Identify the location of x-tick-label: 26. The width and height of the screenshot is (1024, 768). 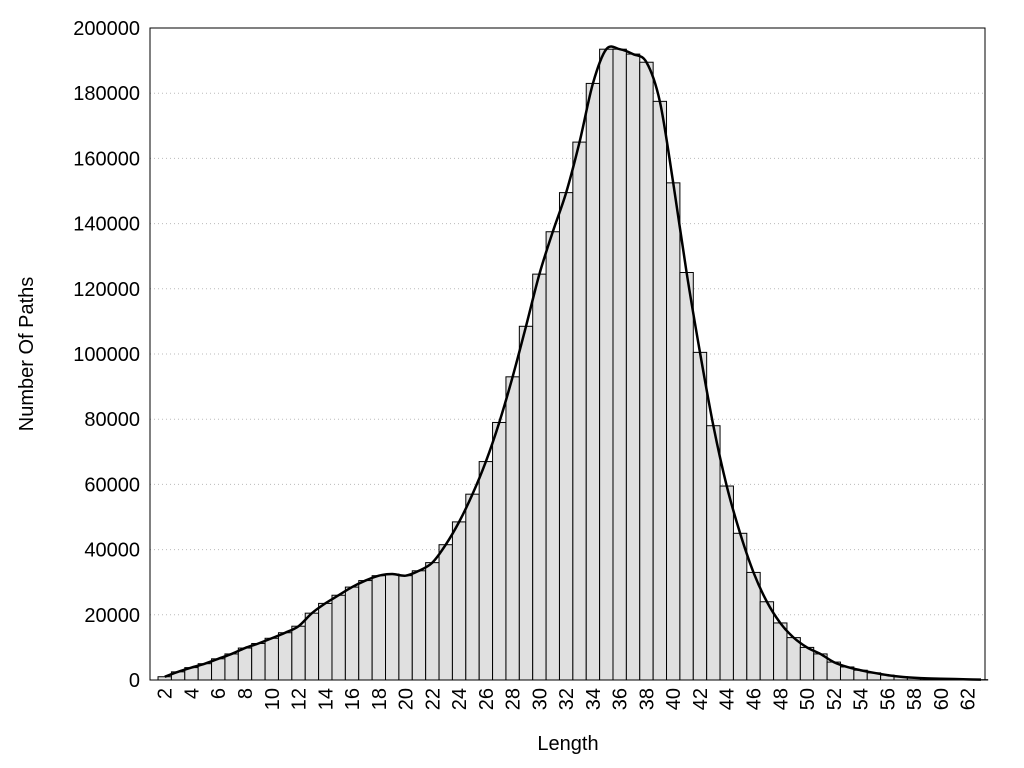
(487, 699).